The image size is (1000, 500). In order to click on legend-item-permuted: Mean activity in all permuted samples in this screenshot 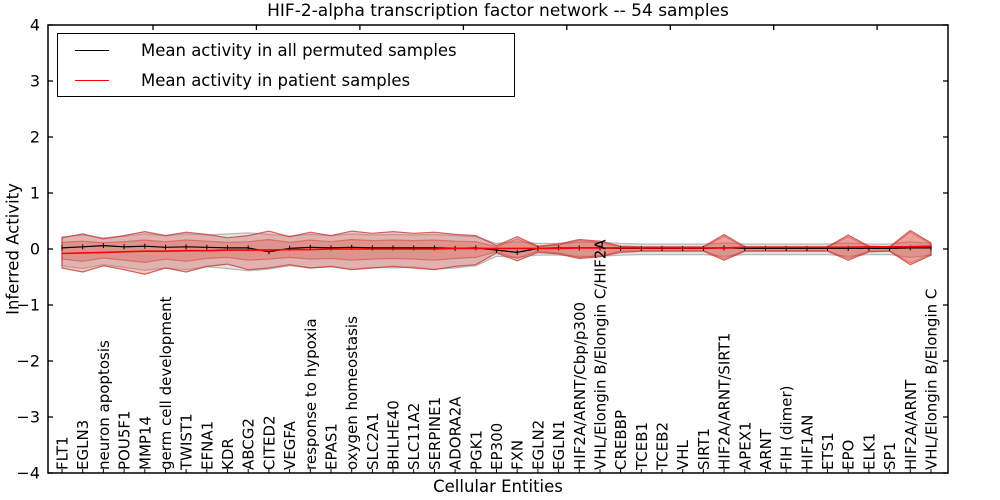, I will do `click(286, 50)`.